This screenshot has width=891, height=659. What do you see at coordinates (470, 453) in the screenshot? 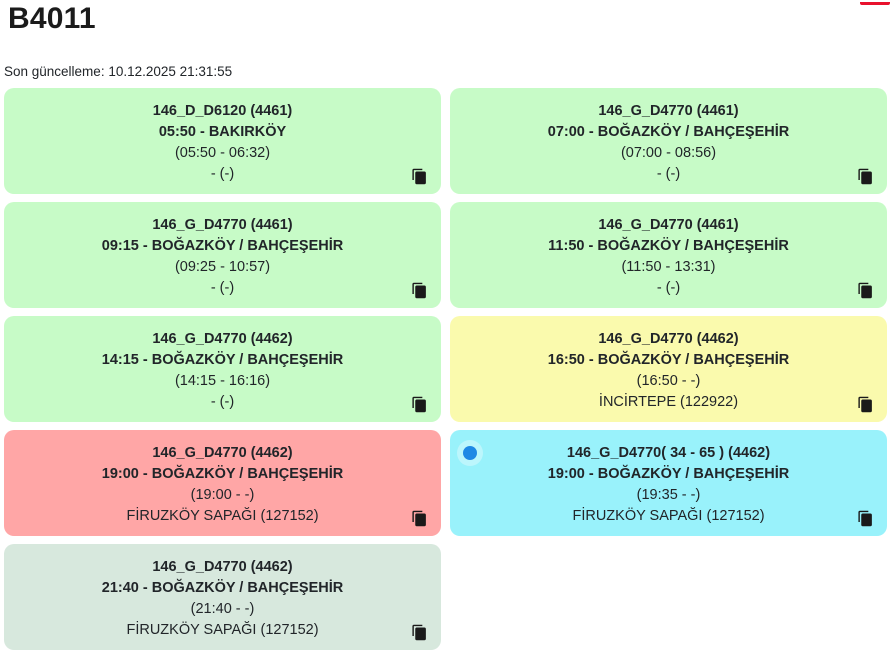
I see `live-indicator-dot` at bounding box center [470, 453].